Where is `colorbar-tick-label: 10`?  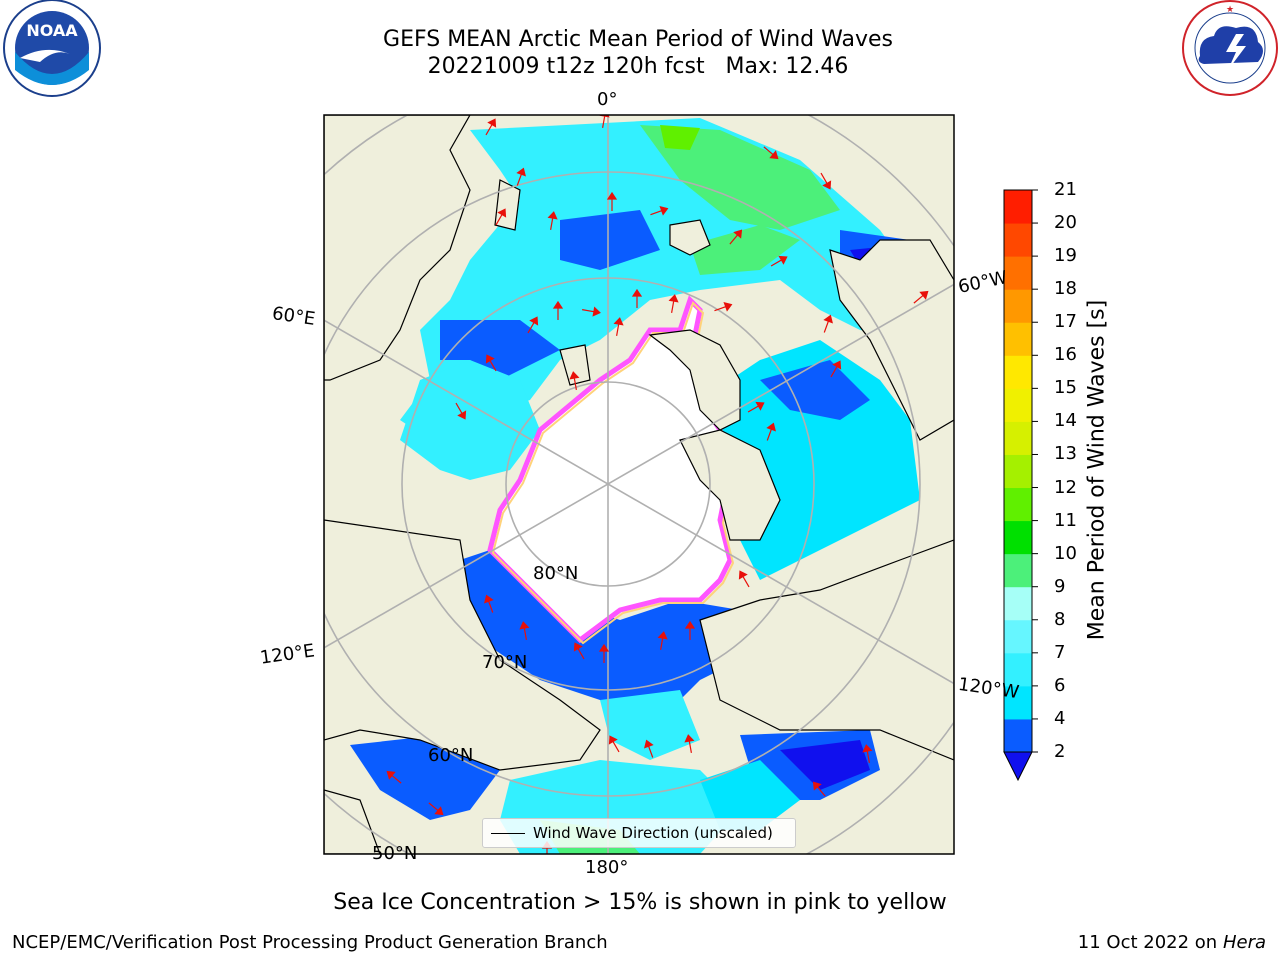
colorbar-tick-label: 10 is located at coordinates (1065, 553).